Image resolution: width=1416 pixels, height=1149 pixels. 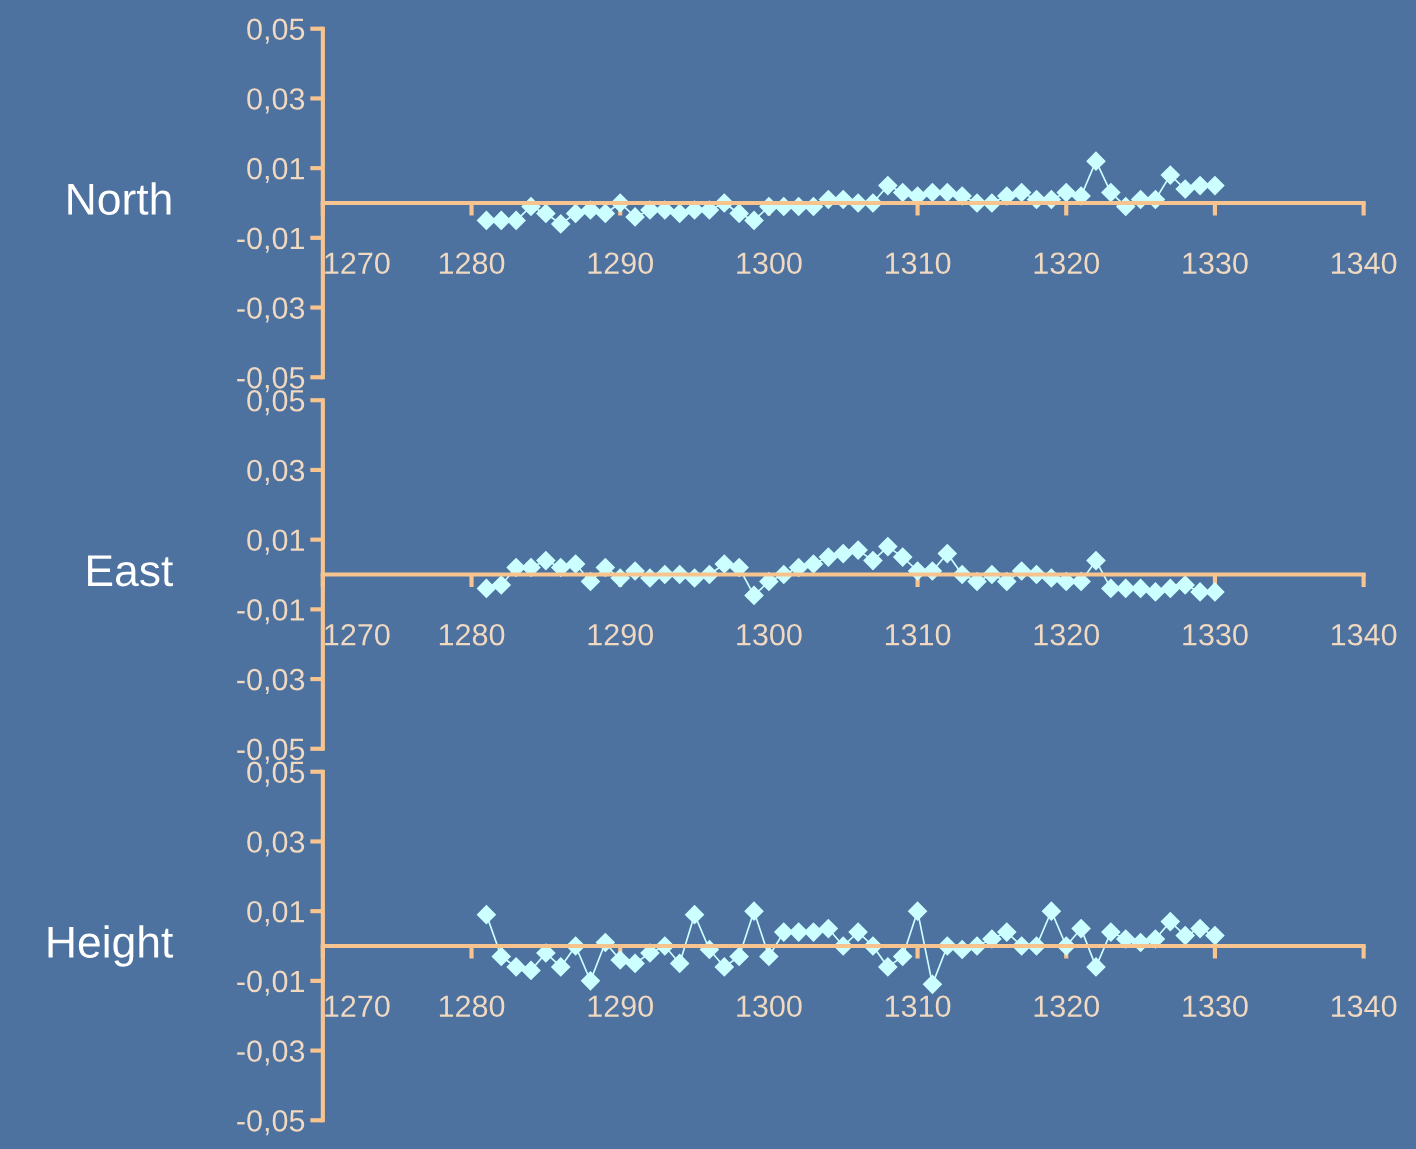 I want to click on y-axis-title: North, so click(x=119, y=198).